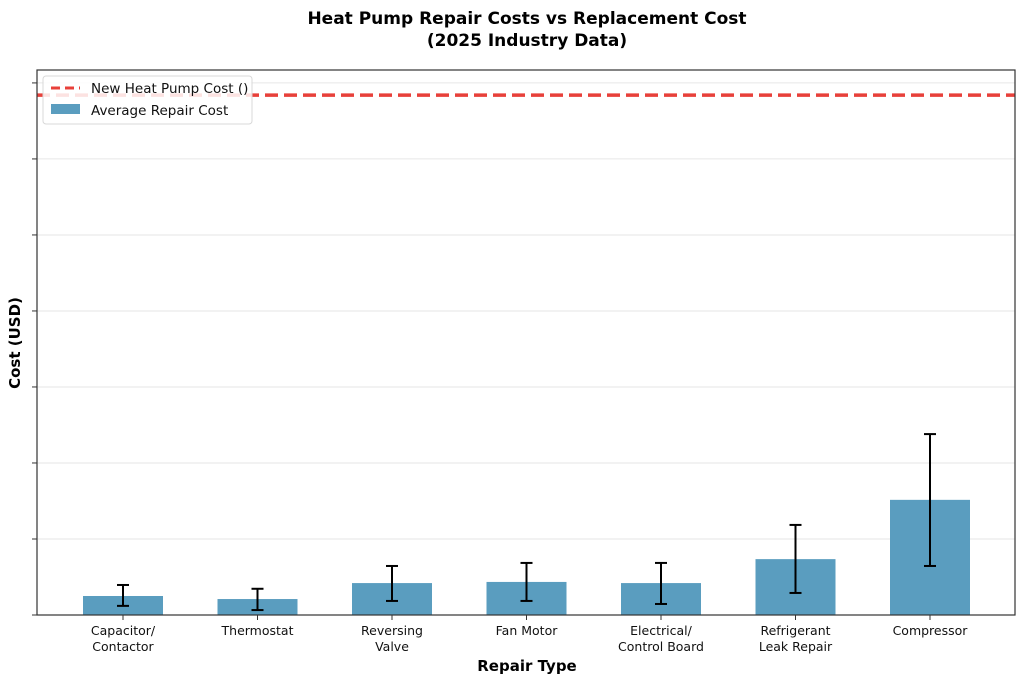 Image resolution: width=1024 pixels, height=684 pixels. Describe the element at coordinates (931, 630) in the screenshot. I see `x-tick-label: Compressor` at that location.